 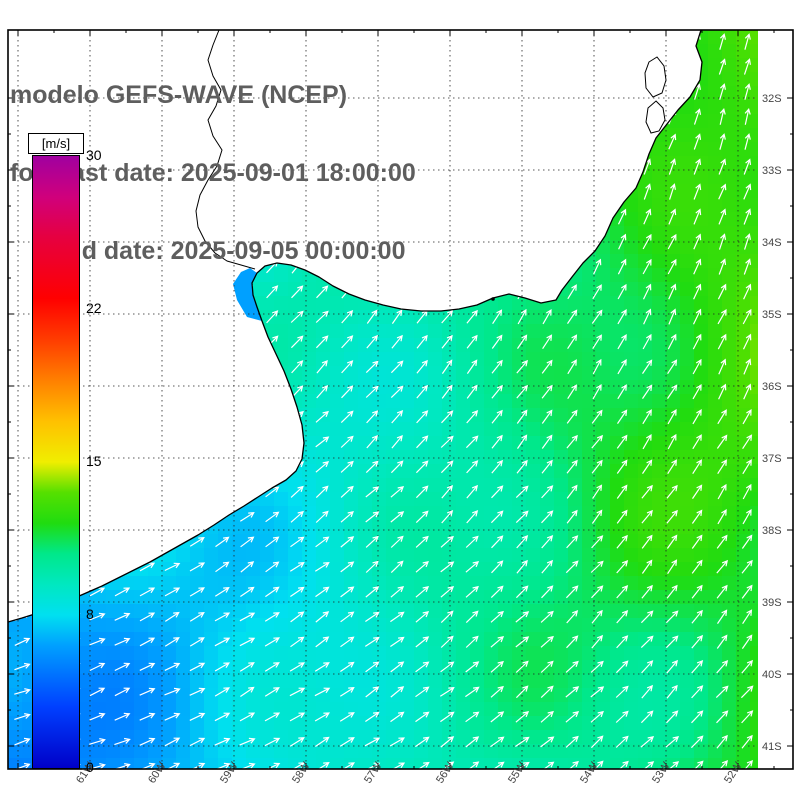 What do you see at coordinates (772, 531) in the screenshot?
I see `lat-axis-label: 38S` at bounding box center [772, 531].